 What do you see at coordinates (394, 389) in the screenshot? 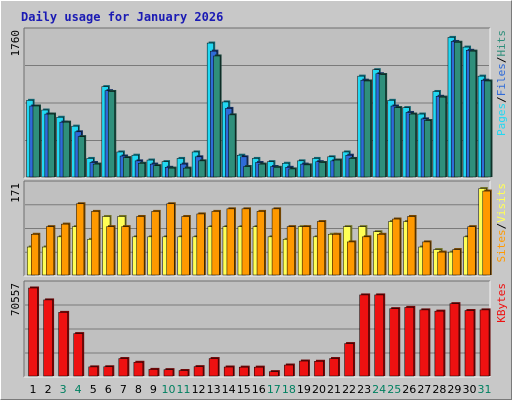
I see `x-tick-label: 25` at bounding box center [394, 389].